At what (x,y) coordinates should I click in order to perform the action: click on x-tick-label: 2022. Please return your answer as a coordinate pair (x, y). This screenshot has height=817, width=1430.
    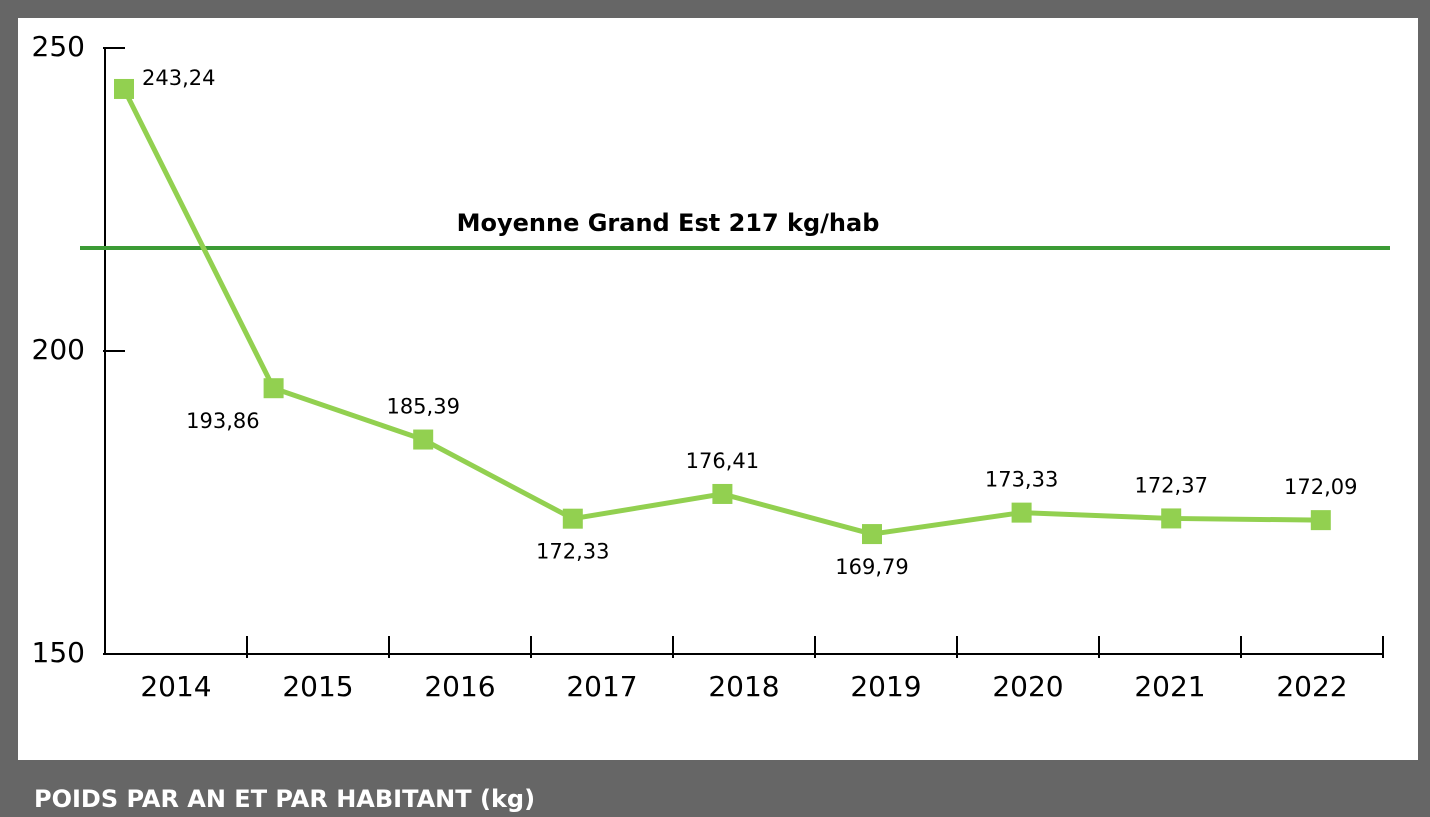
    Looking at the image, I should click on (1311, 686).